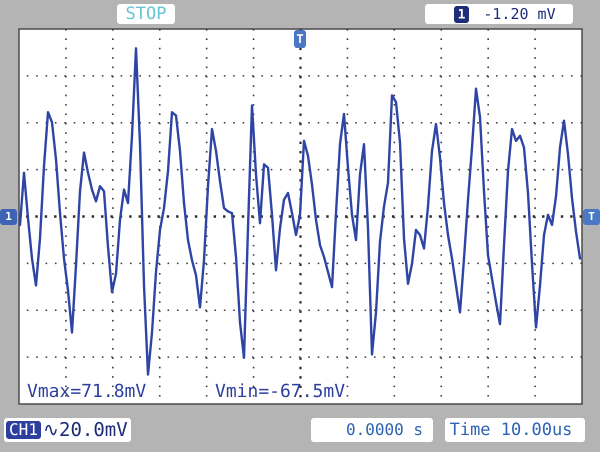 The width and height of the screenshot is (600, 452). What do you see at coordinates (511, 430) in the screenshot?
I see `text: Time 10.00us` at bounding box center [511, 430].